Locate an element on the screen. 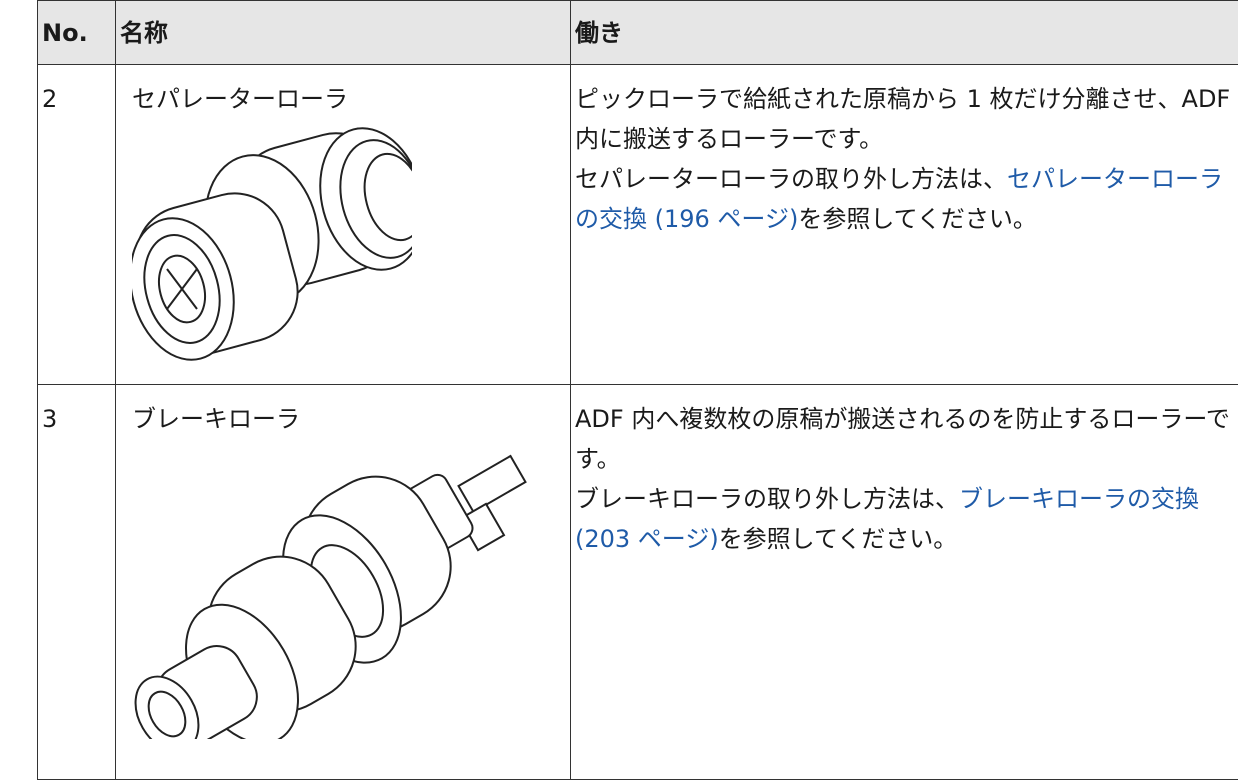 This screenshot has width=1238, height=780. paragraph: ADF 内へ複数枚の原稿が搬送されるのを防止するローラーです。 is located at coordinates (906, 439).